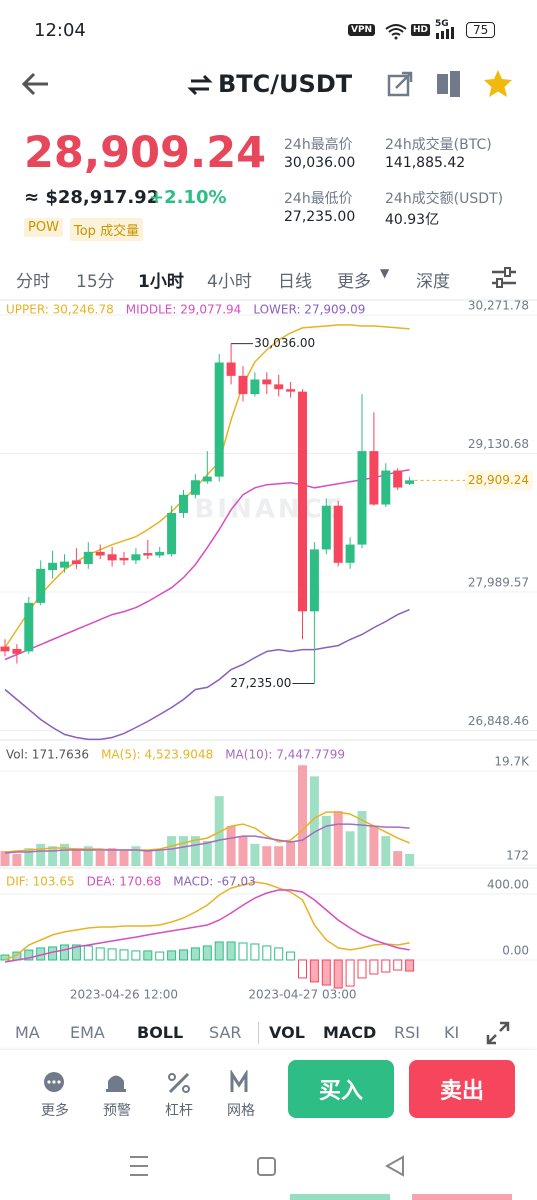 Image resolution: width=537 pixels, height=1200 pixels. I want to click on chart-settings-icon, so click(504, 278).